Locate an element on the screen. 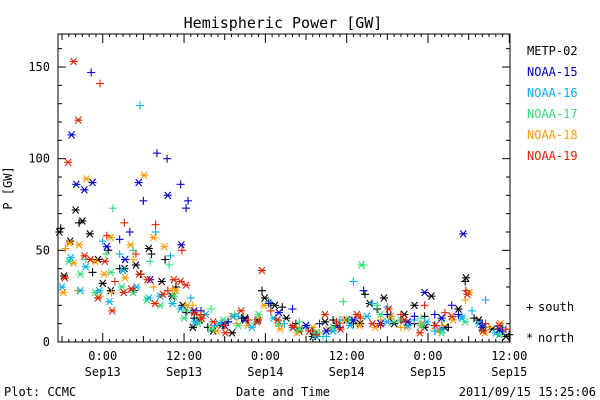 This screenshot has width=600, height=400. x-axis-label: Date and Time is located at coordinates (283, 392).